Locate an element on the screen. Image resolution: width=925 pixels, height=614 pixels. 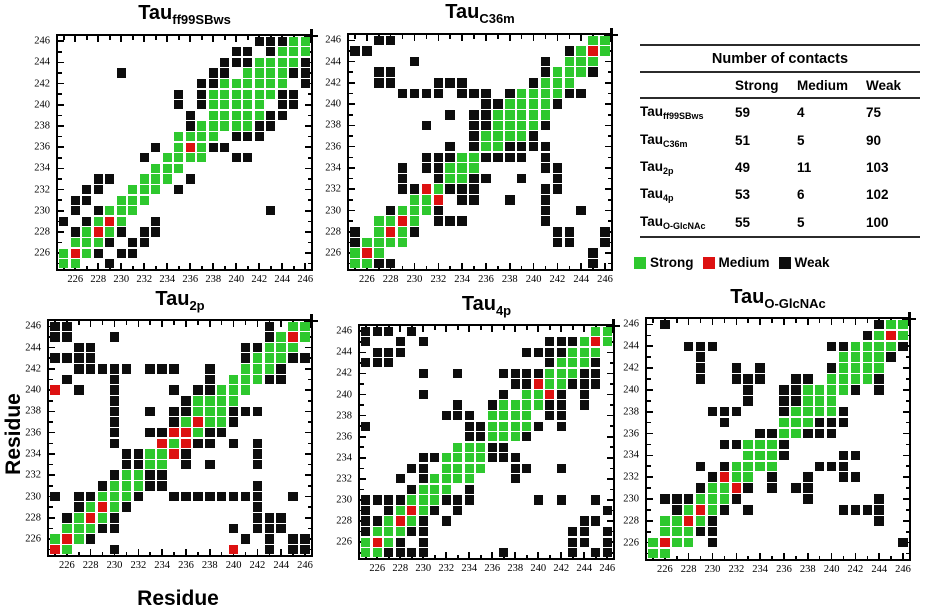
x-tick-label: 226 is located at coordinates (75, 279).